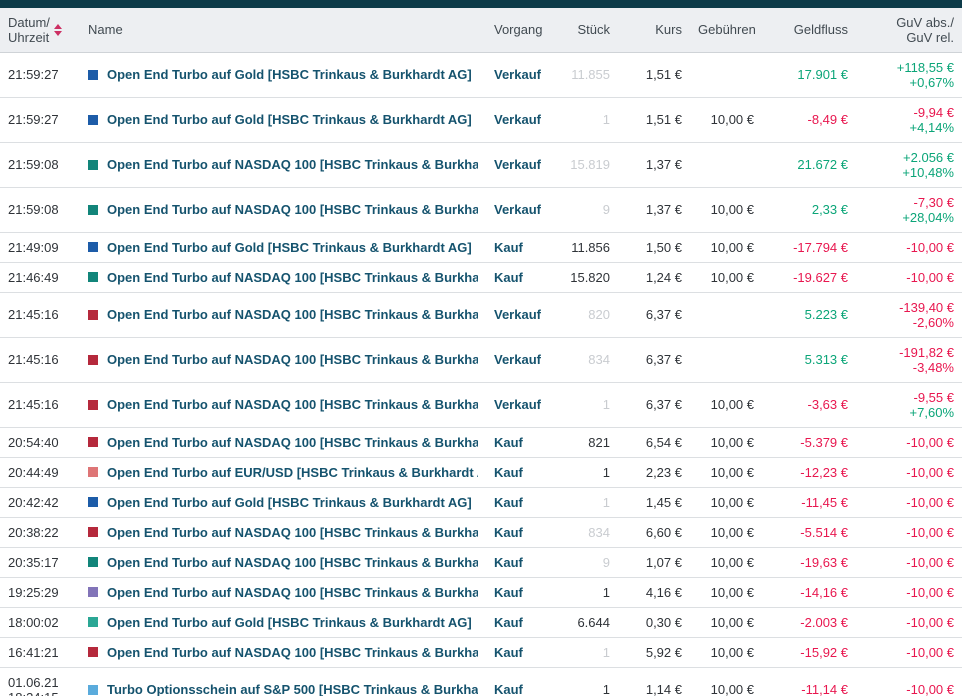 The height and width of the screenshot is (696, 962). Describe the element at coordinates (29, 22) in the screenshot. I see `datum-header-line1: Datum/` at that location.